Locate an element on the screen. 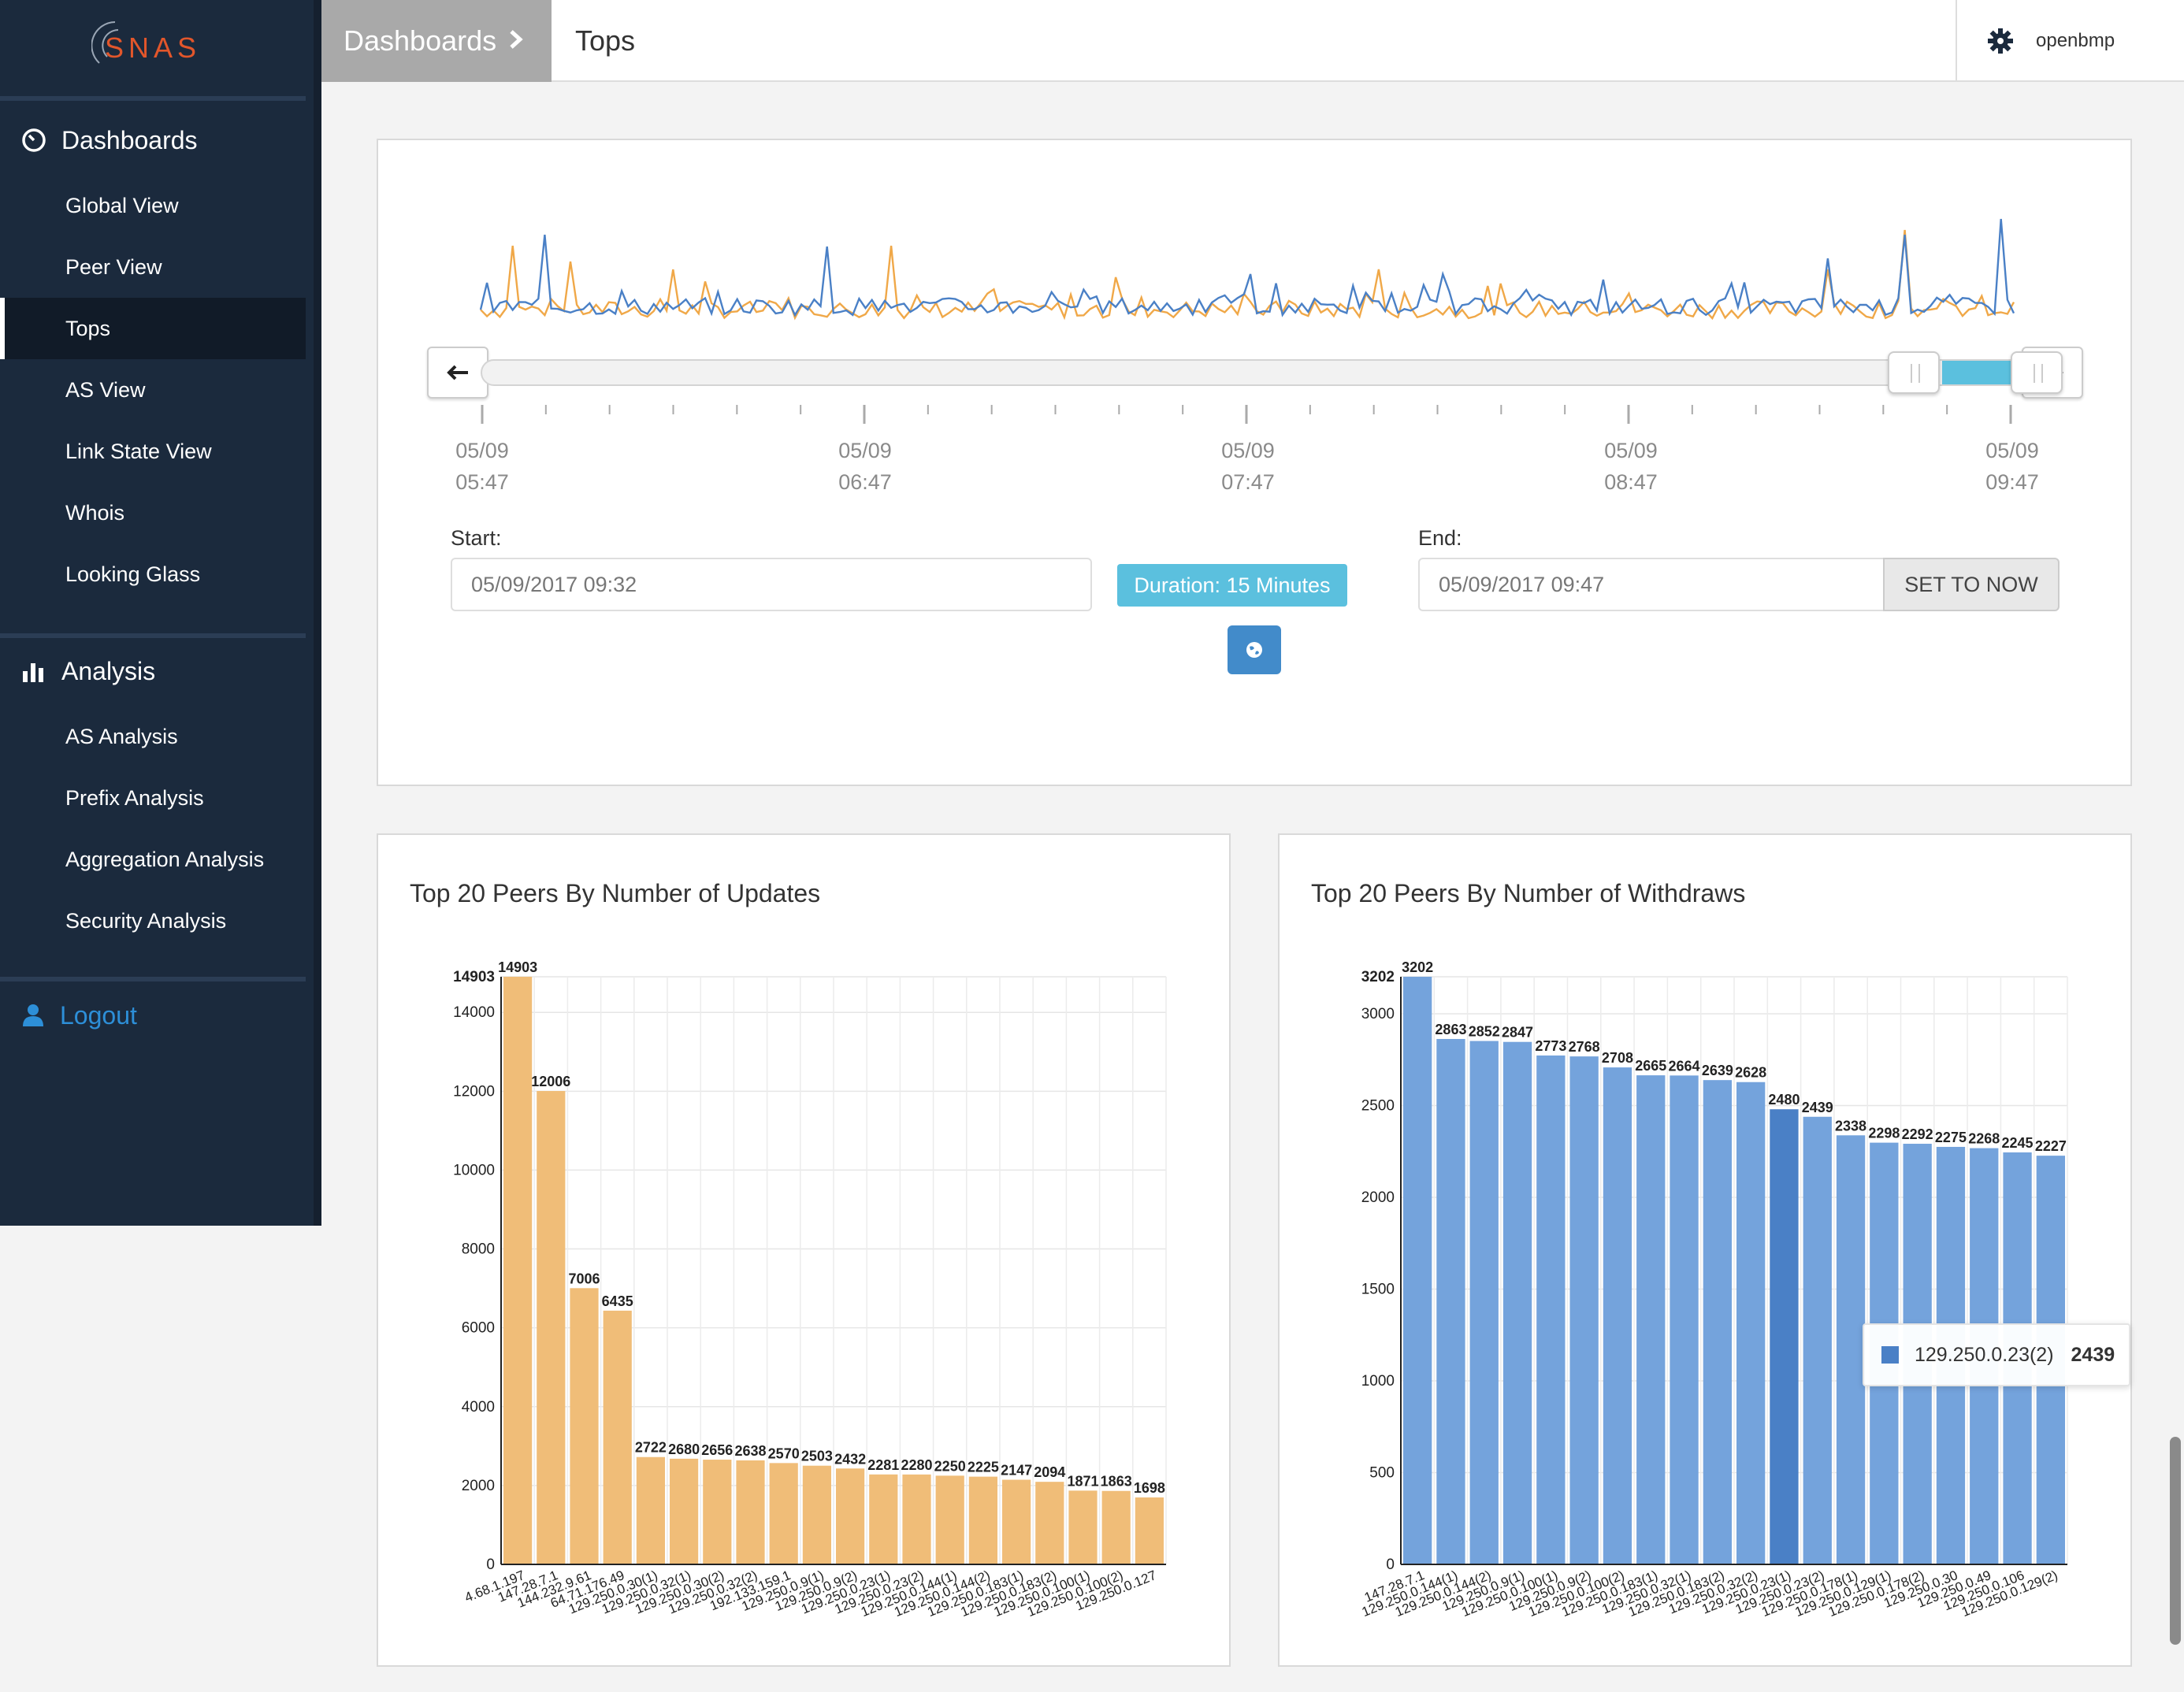 The height and width of the screenshot is (1692, 2184). bar-value-label: 2281 is located at coordinates (883, 1465).